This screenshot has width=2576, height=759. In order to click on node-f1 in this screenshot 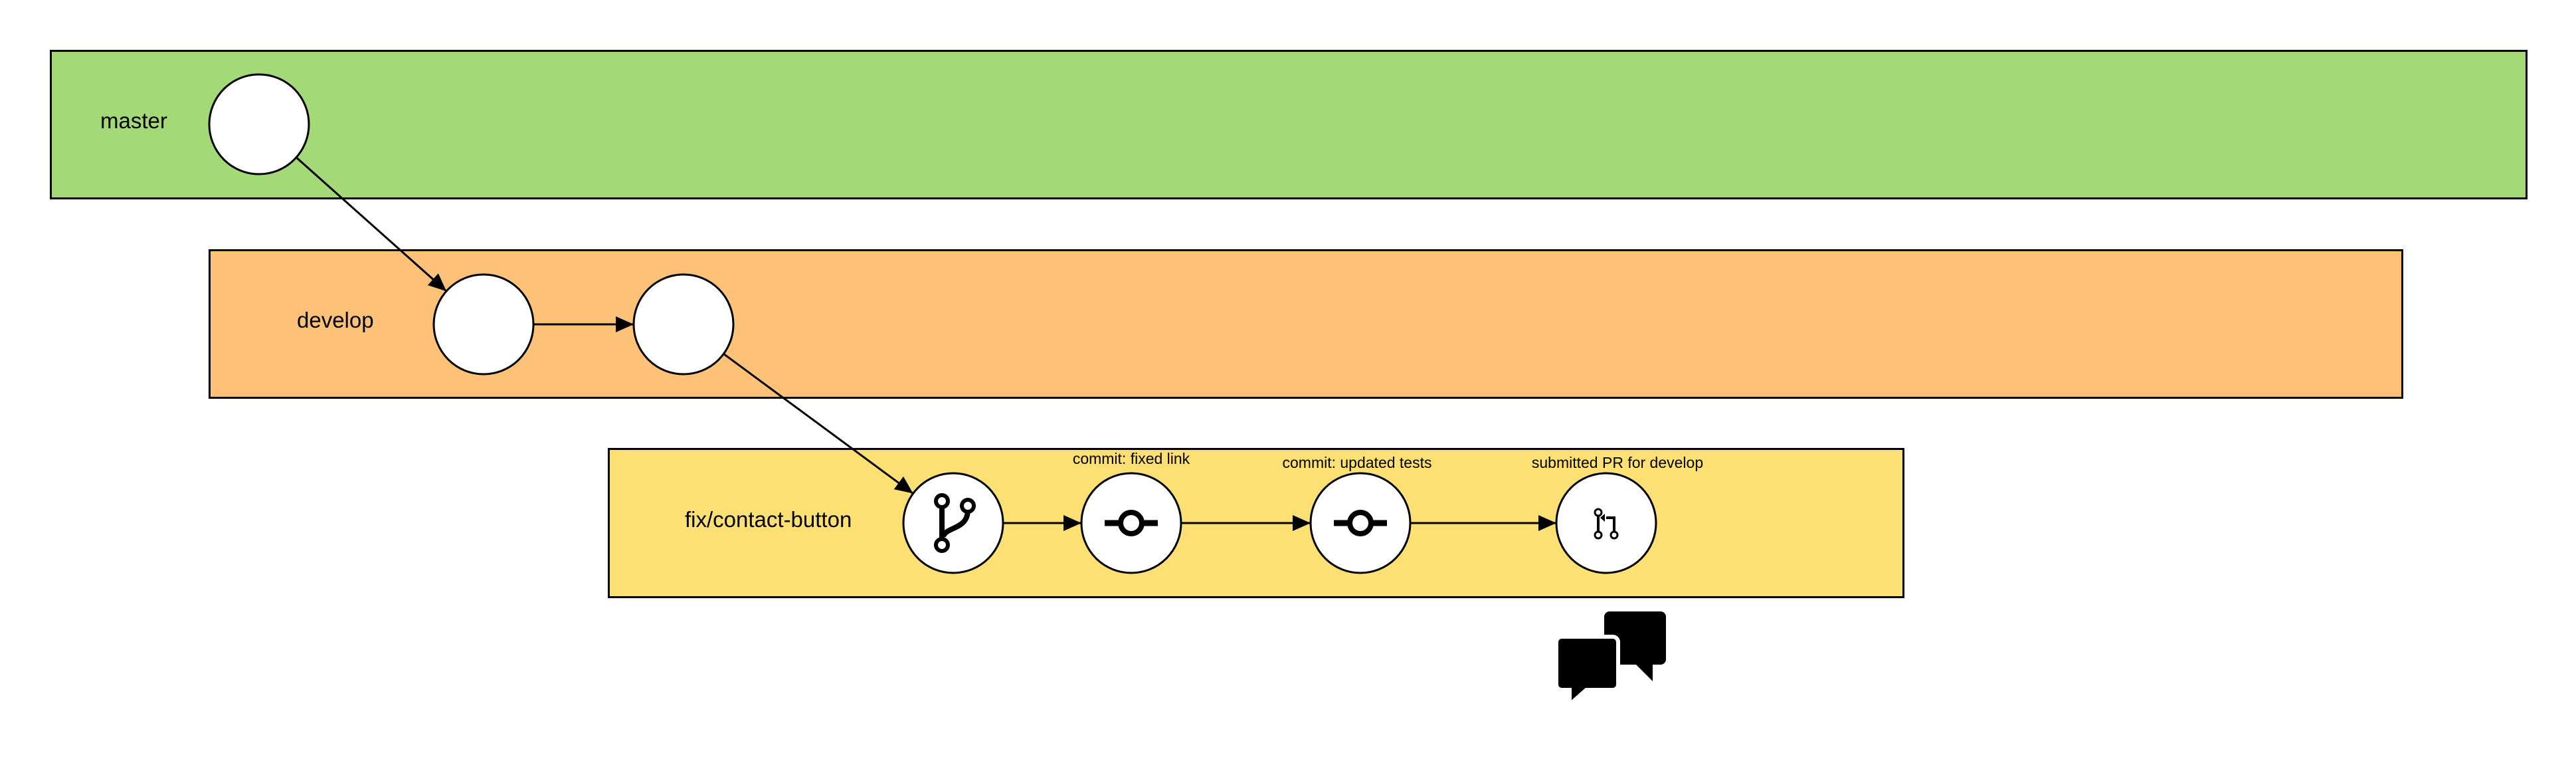, I will do `click(953, 523)`.